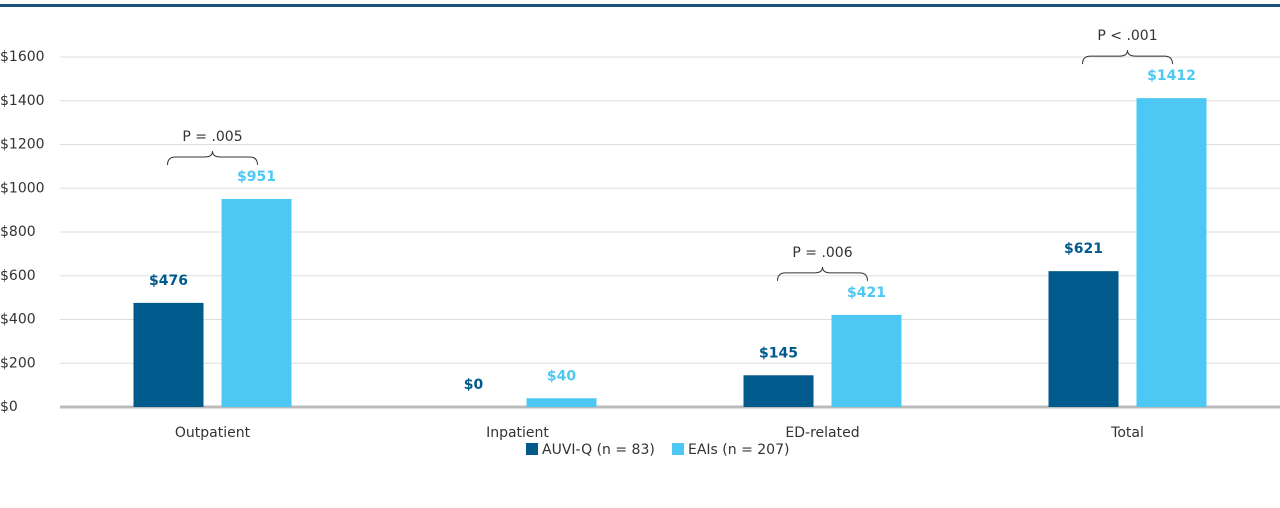 The height and width of the screenshot is (508, 1280). Describe the element at coordinates (212, 137) in the screenshot. I see `annotation: P = .005` at that location.